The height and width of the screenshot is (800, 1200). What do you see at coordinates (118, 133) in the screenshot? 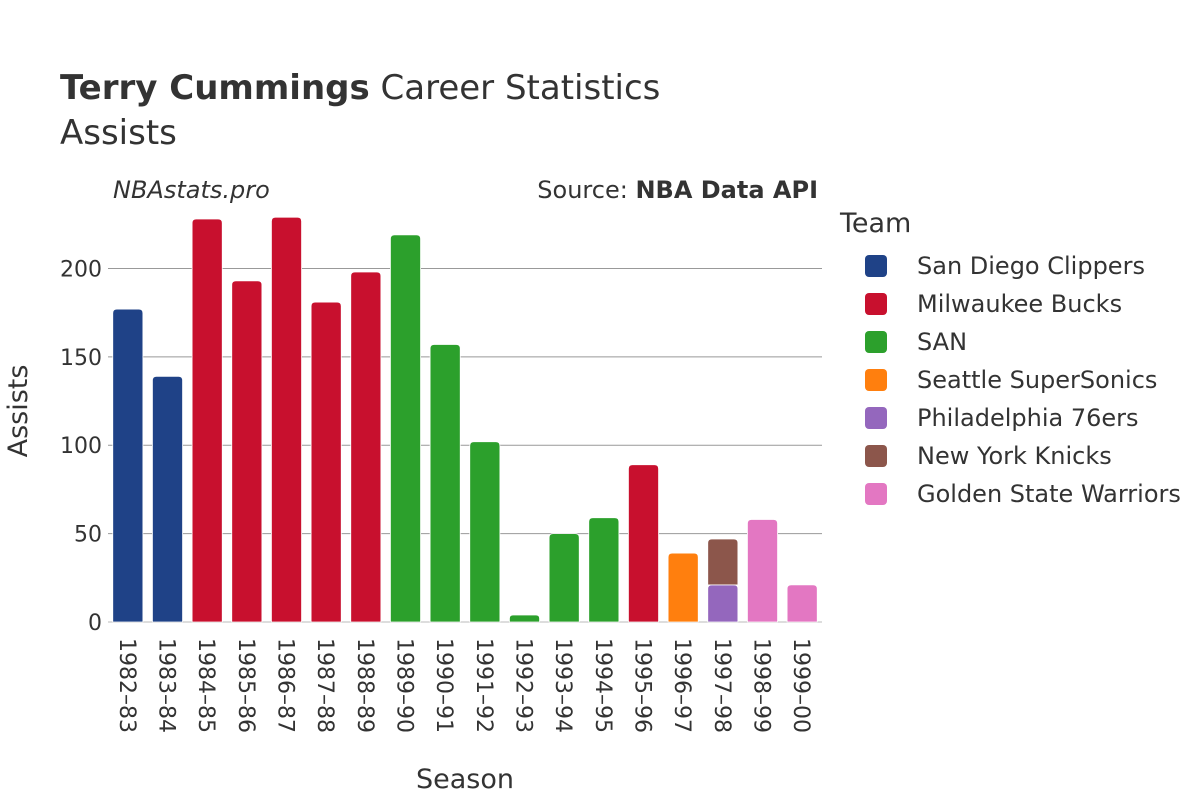
I see `chart-subtitle: Assists` at bounding box center [118, 133].